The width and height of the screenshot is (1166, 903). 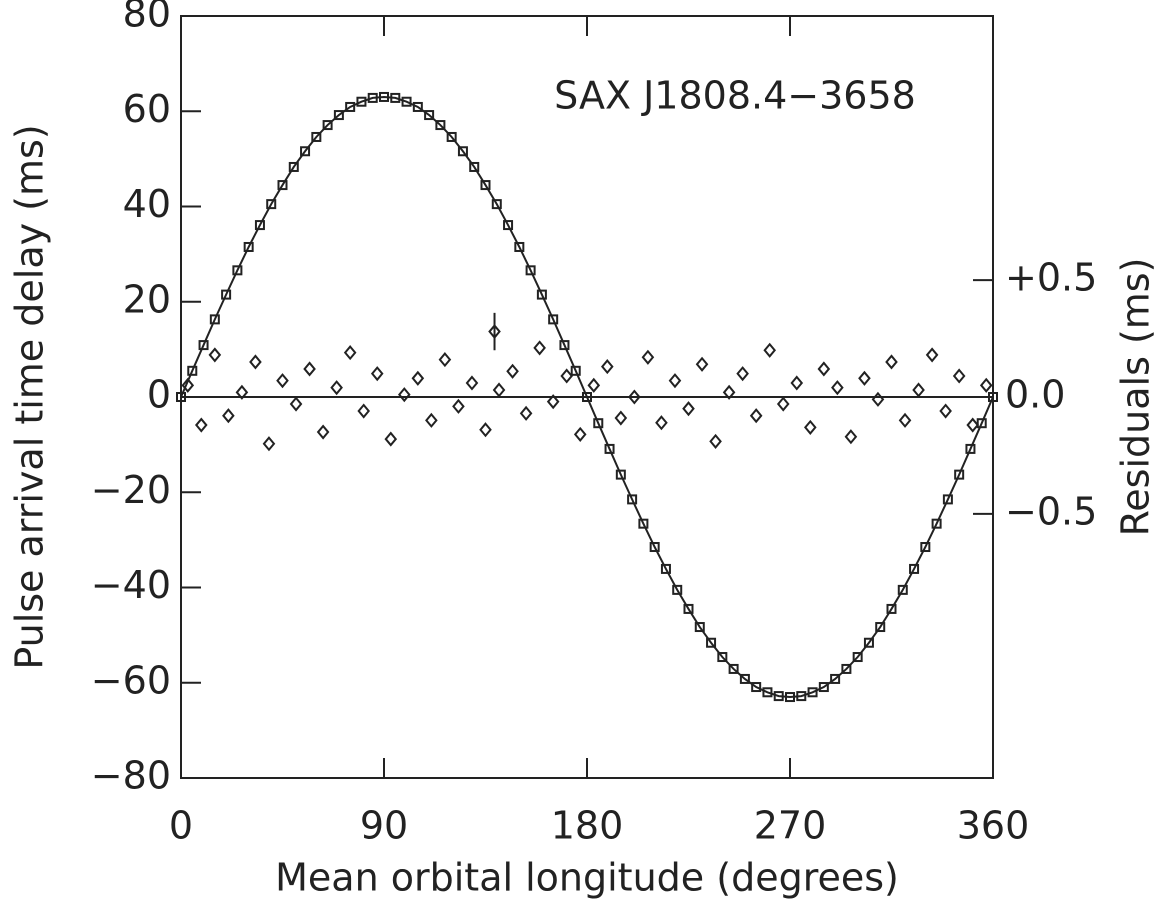 What do you see at coordinates (790, 826) in the screenshot?
I see `x-tick-label: 270` at bounding box center [790, 826].